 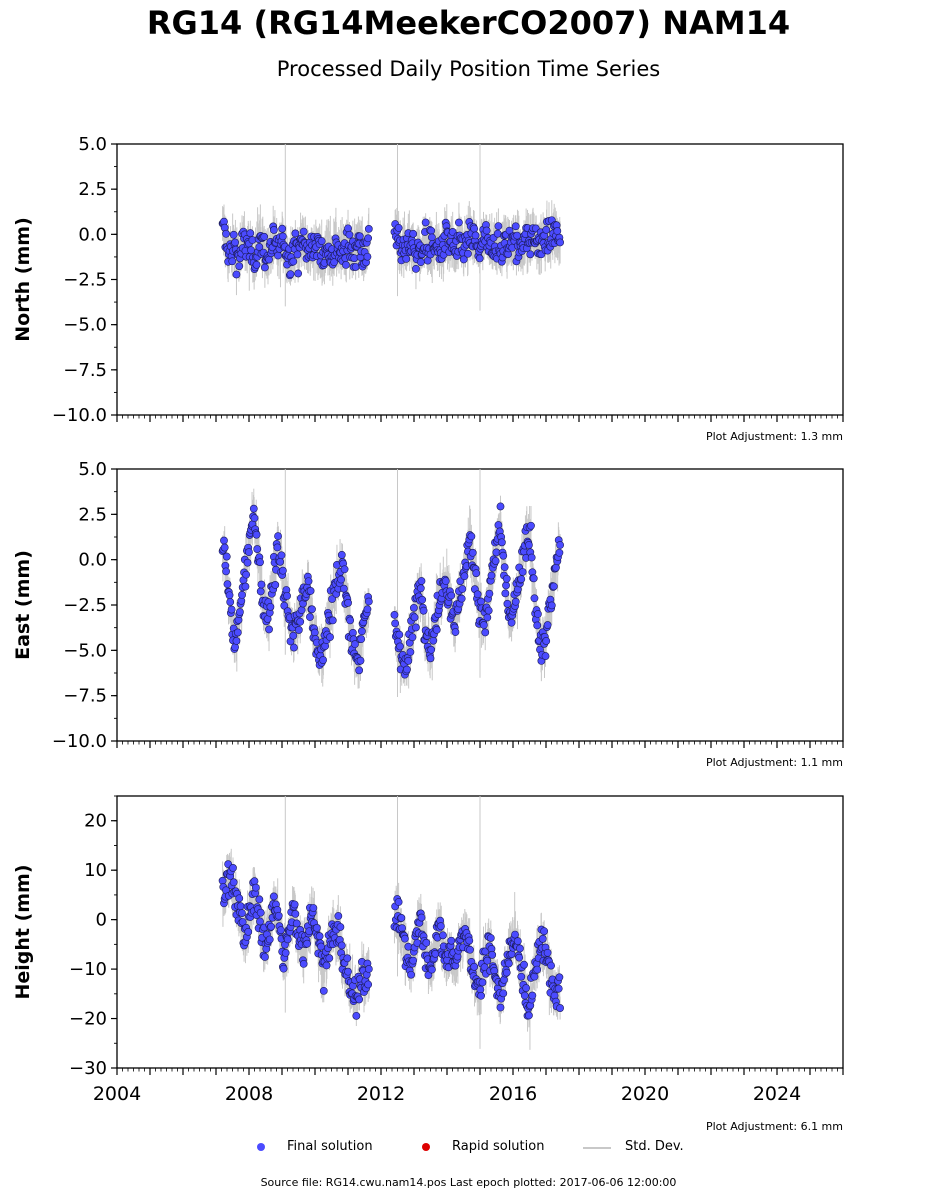 I want to click on height-ytick-label: 10, so click(x=95, y=870).